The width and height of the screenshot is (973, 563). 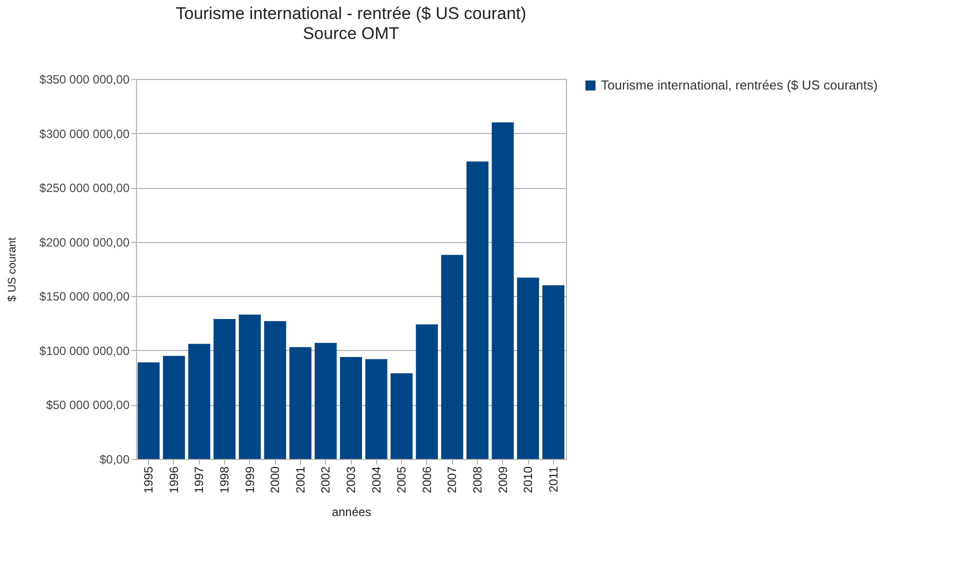 I want to click on x-axis-title: années, so click(x=352, y=512).